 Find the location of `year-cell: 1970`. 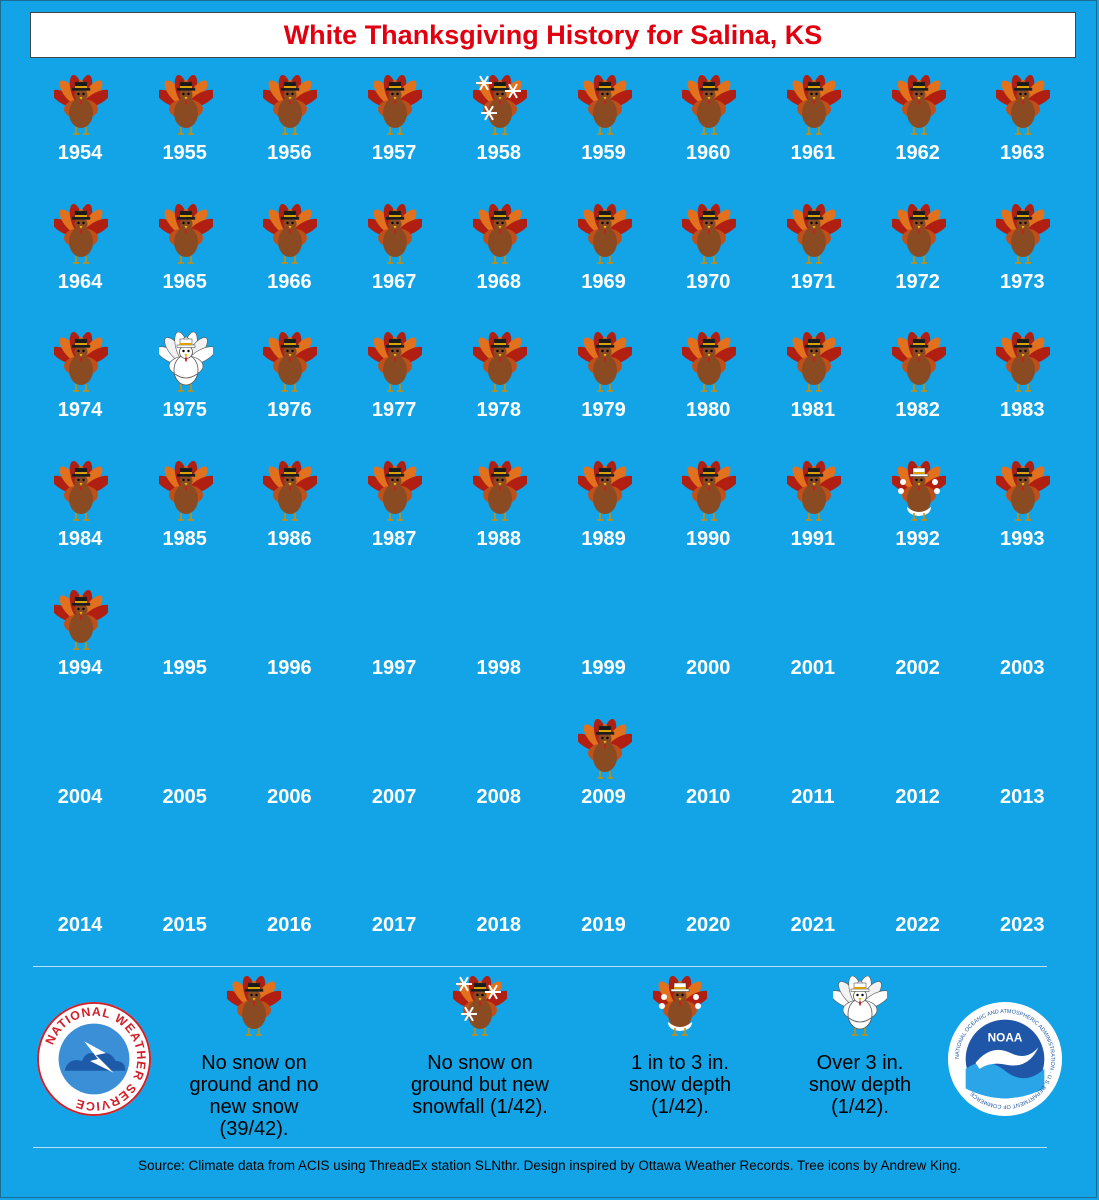

year-cell: 1970 is located at coordinates (708, 258).